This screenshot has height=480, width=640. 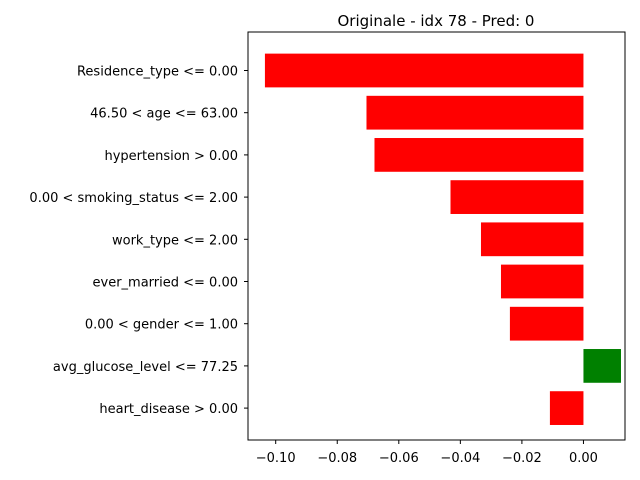 What do you see at coordinates (522, 458) in the screenshot?
I see `x-tick-label-4: −0.02` at bounding box center [522, 458].